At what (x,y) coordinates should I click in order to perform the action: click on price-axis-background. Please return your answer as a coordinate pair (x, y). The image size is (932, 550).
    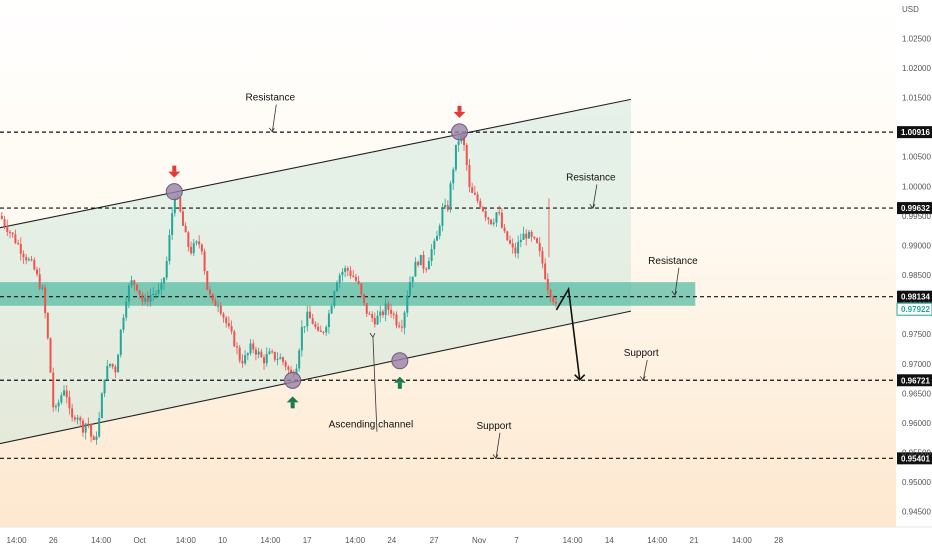
    Looking at the image, I should click on (914, 263).